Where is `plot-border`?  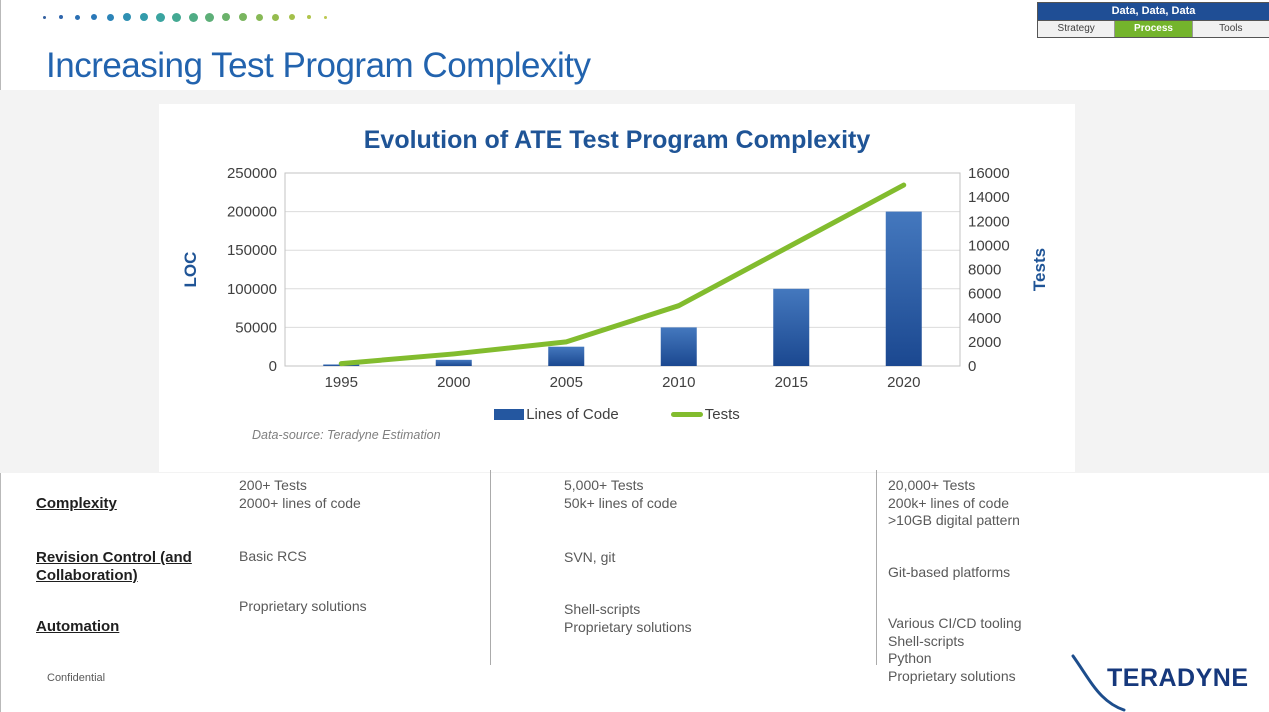
plot-border is located at coordinates (622, 269).